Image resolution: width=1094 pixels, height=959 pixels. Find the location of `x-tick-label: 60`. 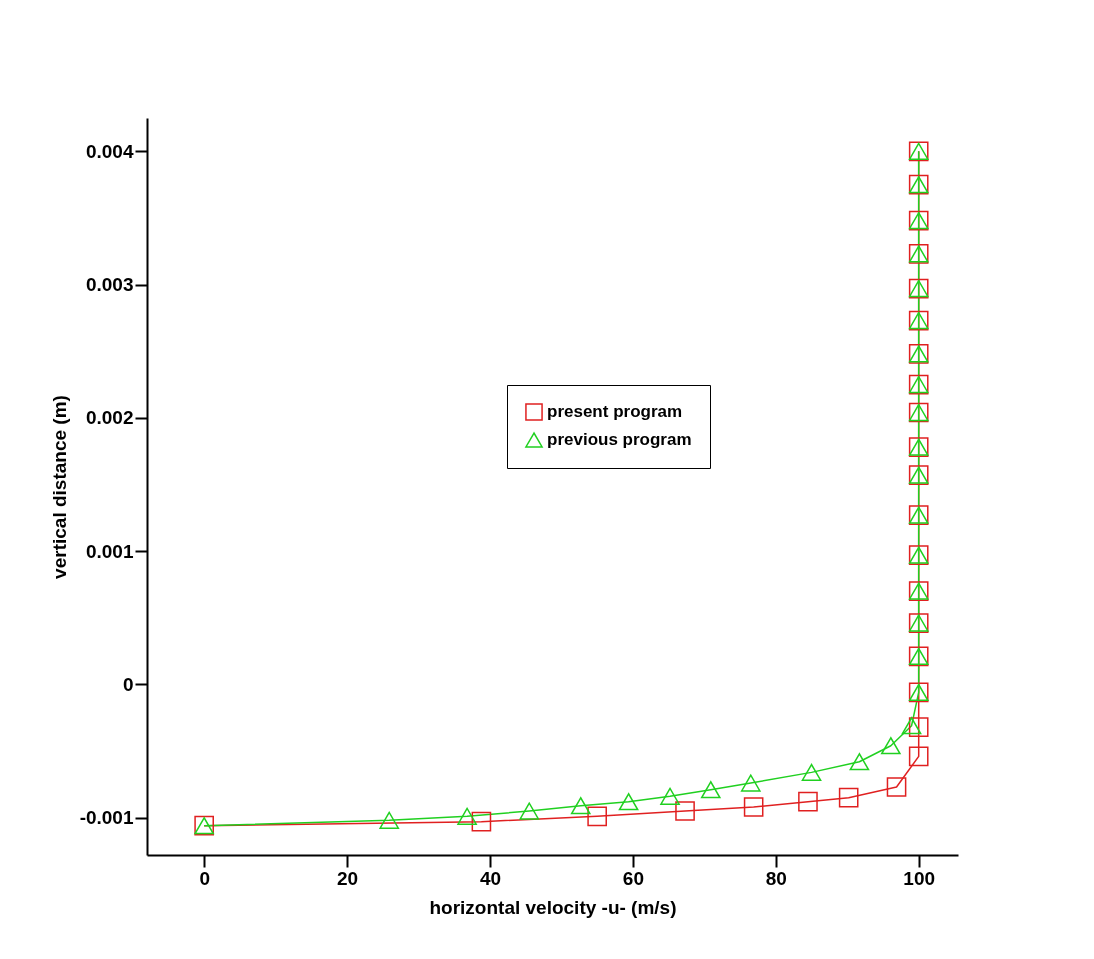

x-tick-label: 60 is located at coordinates (633, 878).